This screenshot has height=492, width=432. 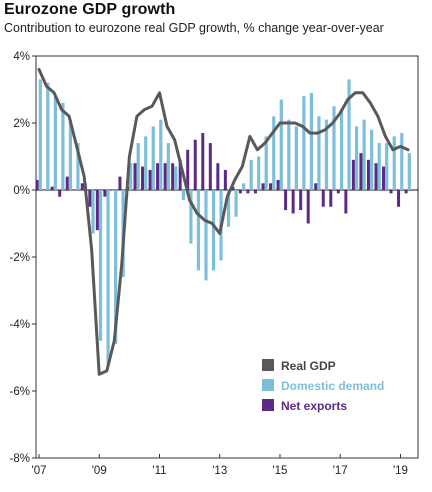 What do you see at coordinates (39, 471) in the screenshot?
I see `x-tick-label: '07` at bounding box center [39, 471].